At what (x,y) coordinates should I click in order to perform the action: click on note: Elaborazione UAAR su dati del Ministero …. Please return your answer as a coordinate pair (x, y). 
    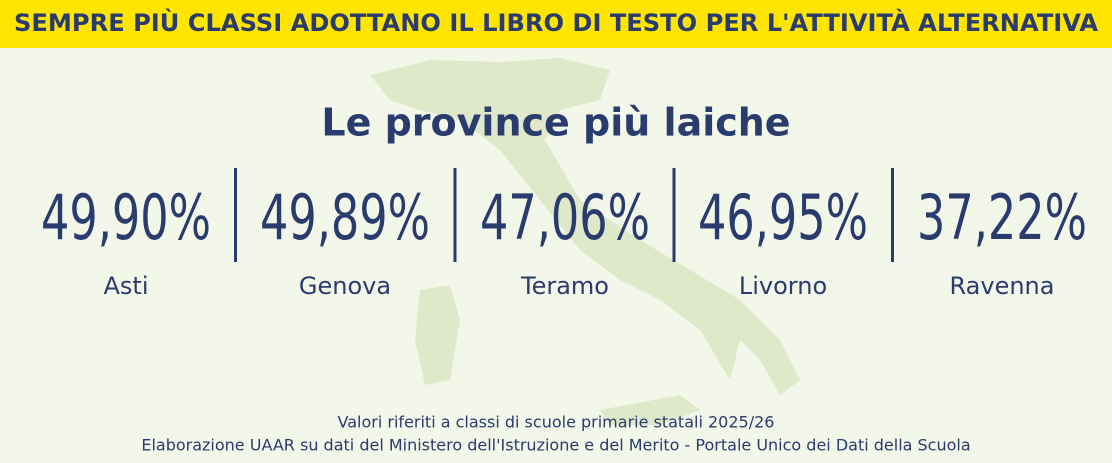
    Looking at the image, I should click on (555, 445).